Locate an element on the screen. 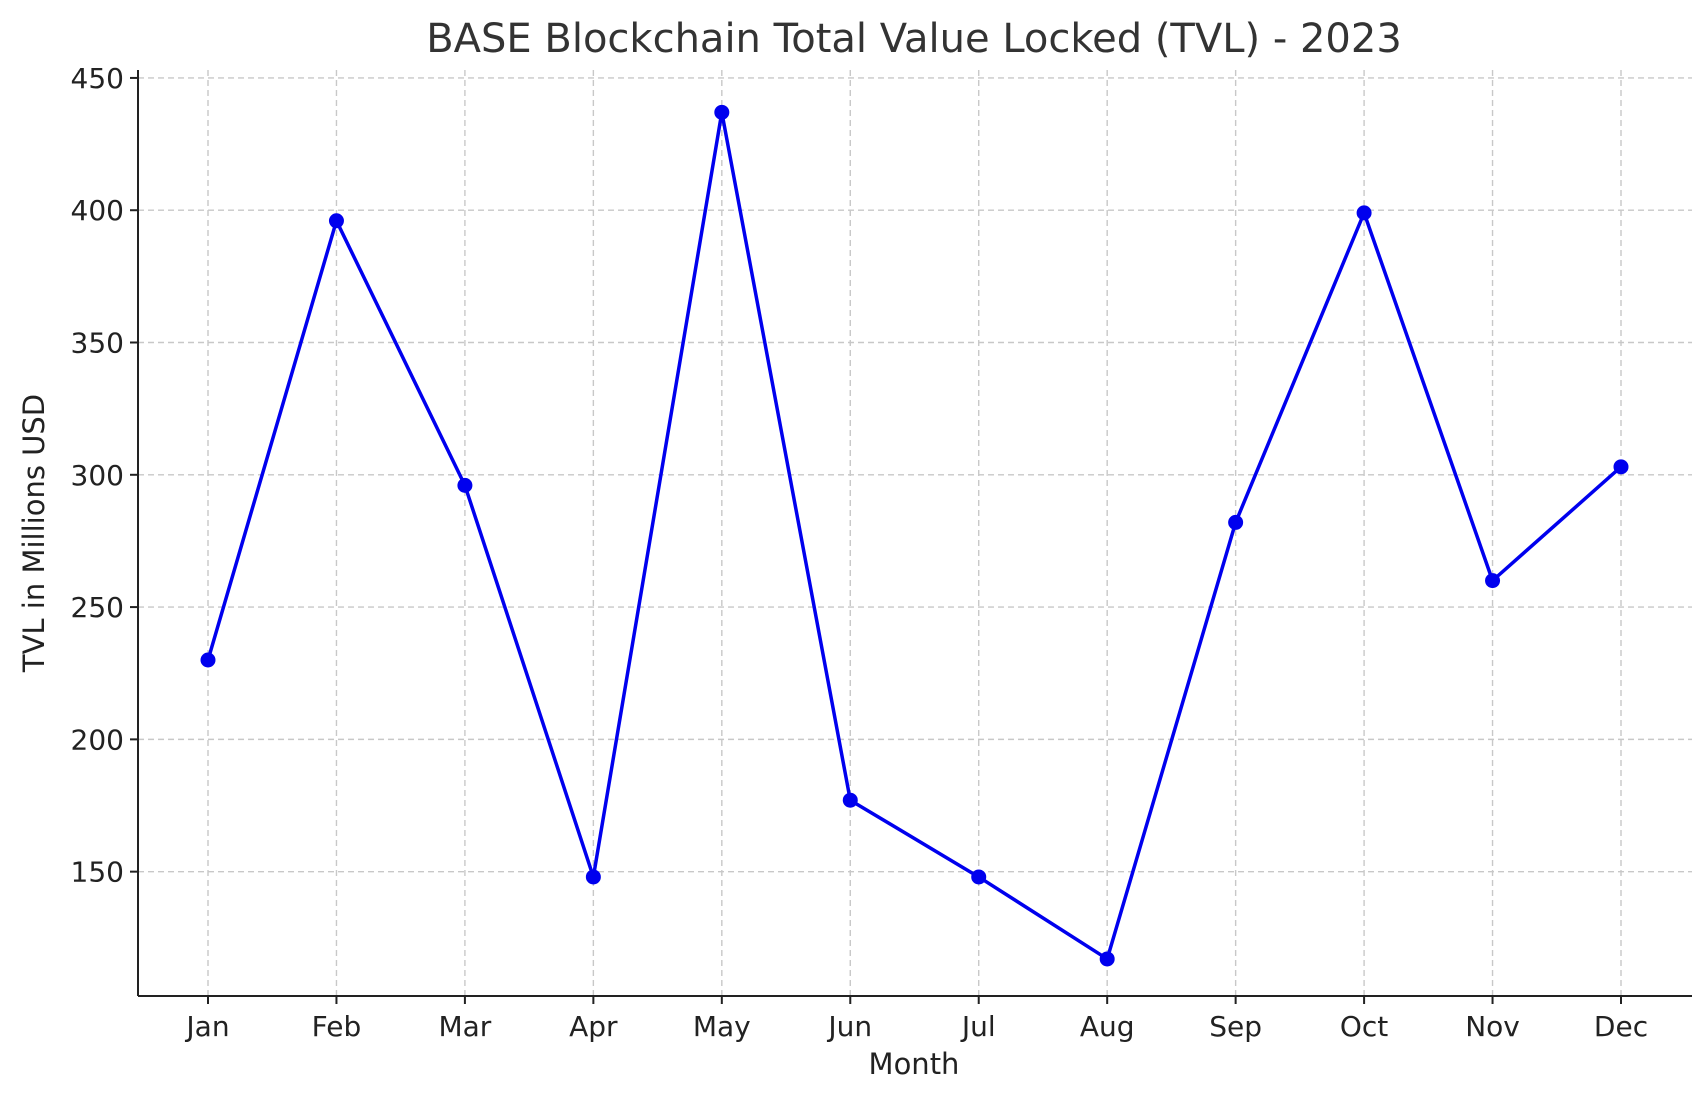 The width and height of the screenshot is (1707, 1101). y-tick-label: 450 is located at coordinates (97, 78).